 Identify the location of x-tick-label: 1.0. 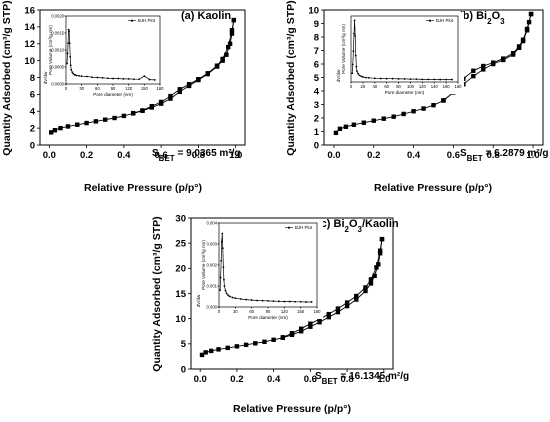
(383, 379).